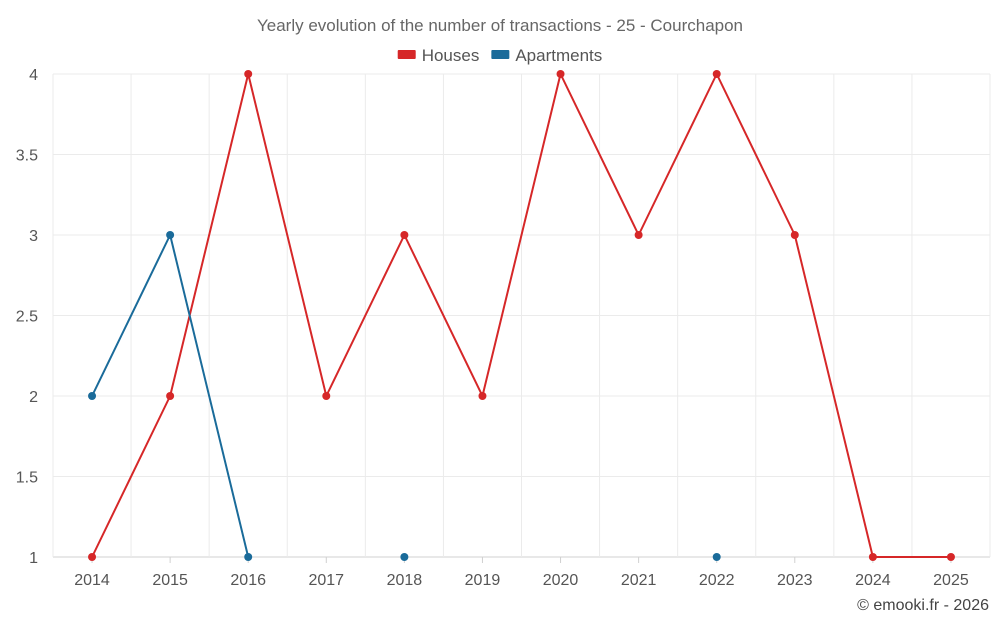 The height and width of the screenshot is (625, 1000). Describe the element at coordinates (951, 580) in the screenshot. I see `x-tick-label: 2025` at that location.